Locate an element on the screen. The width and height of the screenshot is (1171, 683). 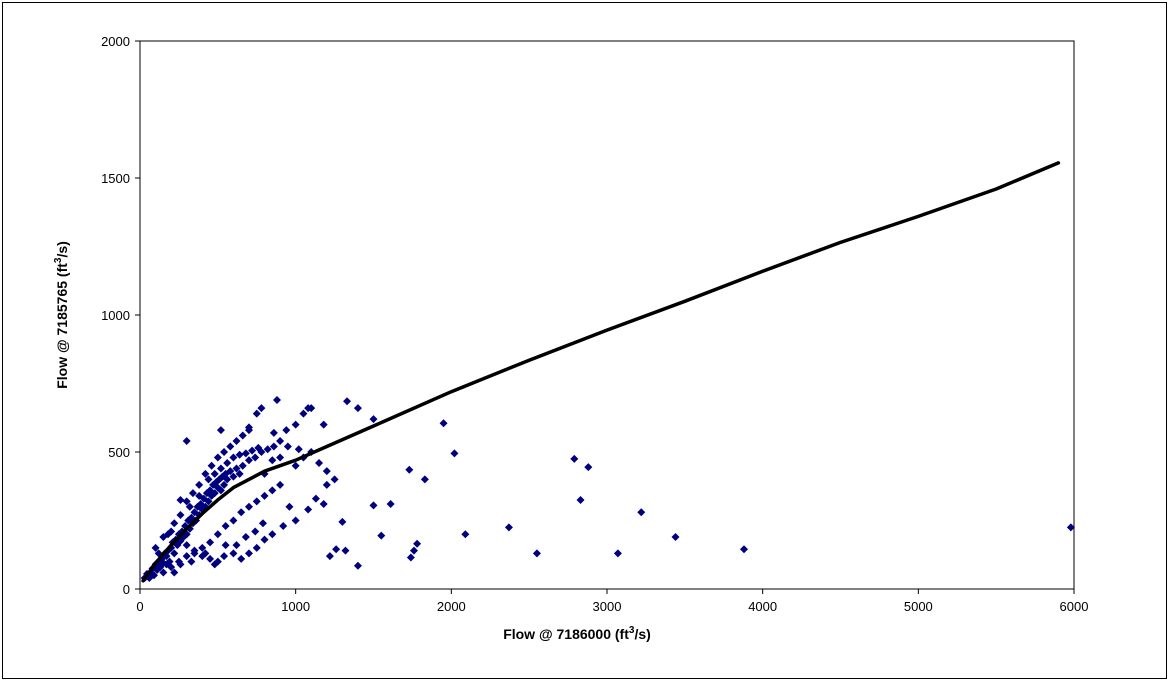
y-tick-label: 0 is located at coordinates (126, 589).